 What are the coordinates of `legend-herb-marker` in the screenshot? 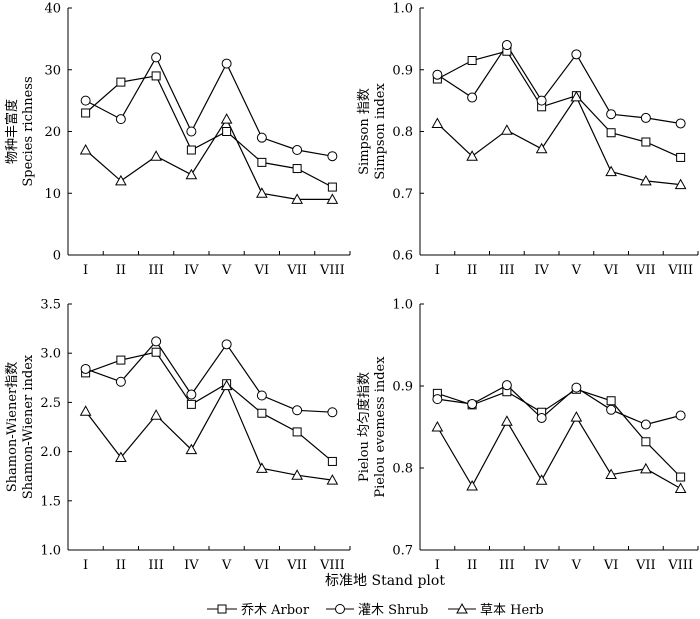 It's located at (462, 608).